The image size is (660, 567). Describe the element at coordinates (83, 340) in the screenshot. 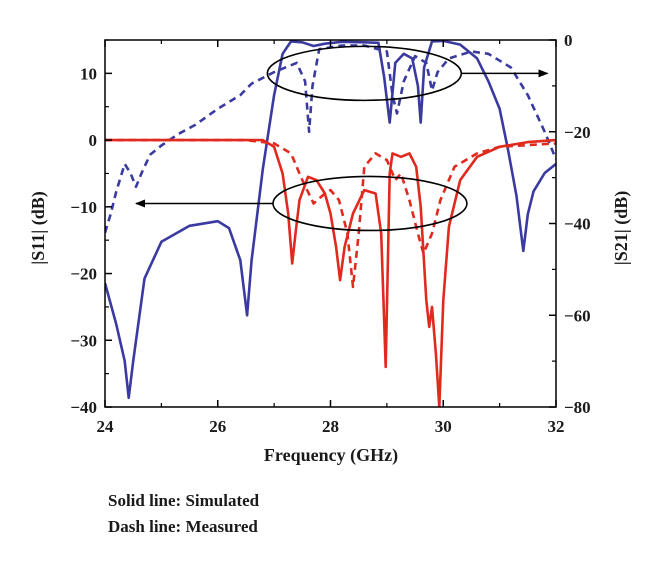

I see `y-left-tick-label: −30` at that location.